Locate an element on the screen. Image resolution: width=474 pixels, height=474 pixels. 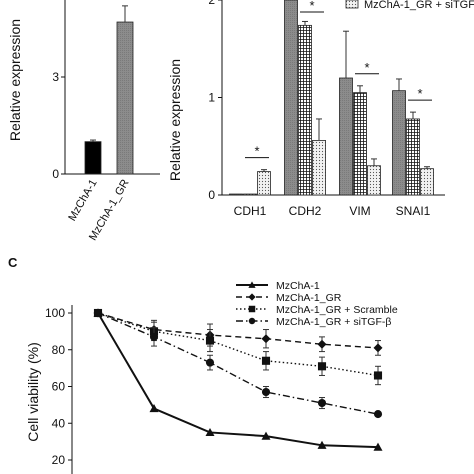
panel-a-ylabel: Relative expression is located at coordinates (15, 80).